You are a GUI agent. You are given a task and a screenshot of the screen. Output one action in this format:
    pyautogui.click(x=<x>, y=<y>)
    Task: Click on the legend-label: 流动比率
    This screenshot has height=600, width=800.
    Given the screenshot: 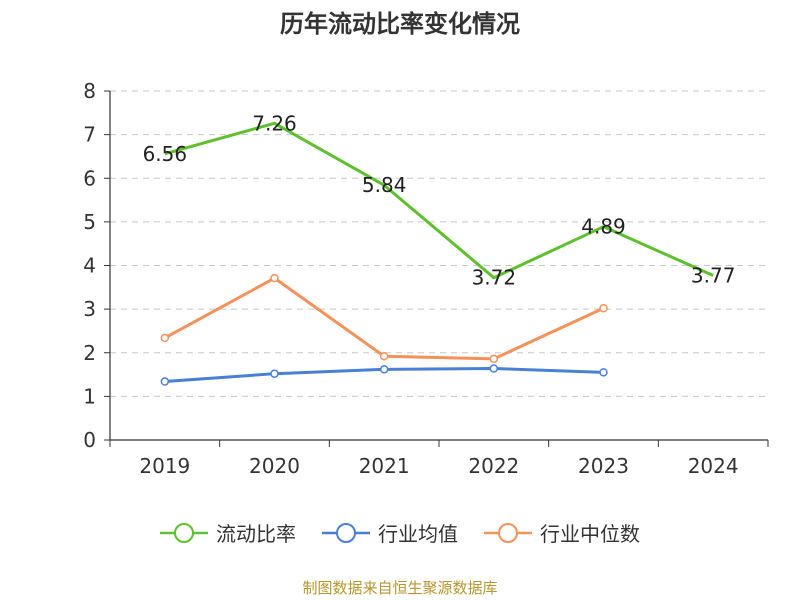 What is the action you would take?
    pyautogui.click(x=256, y=534)
    